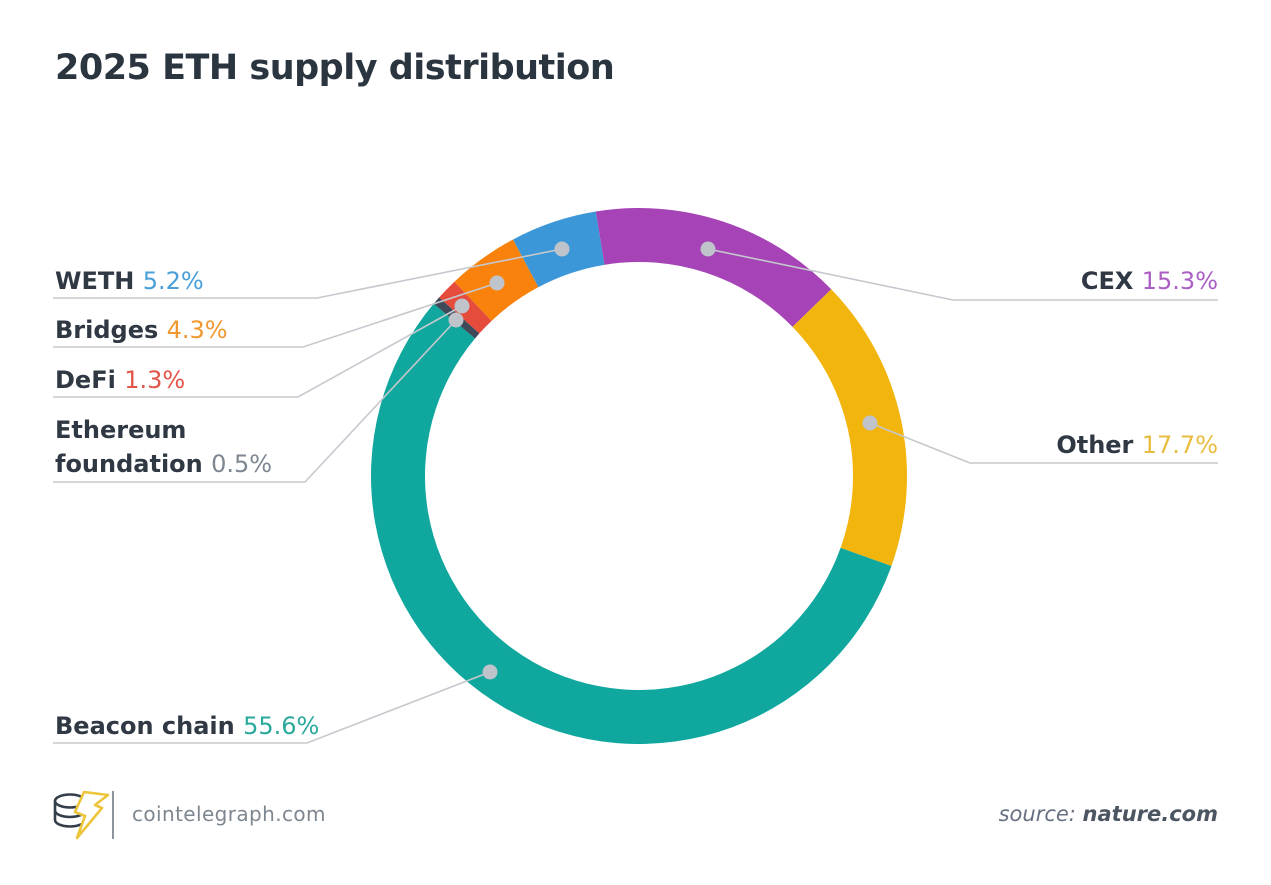 The width and height of the screenshot is (1271, 885). What do you see at coordinates (850, 427) in the screenshot?
I see `donut-segment-other` at bounding box center [850, 427].